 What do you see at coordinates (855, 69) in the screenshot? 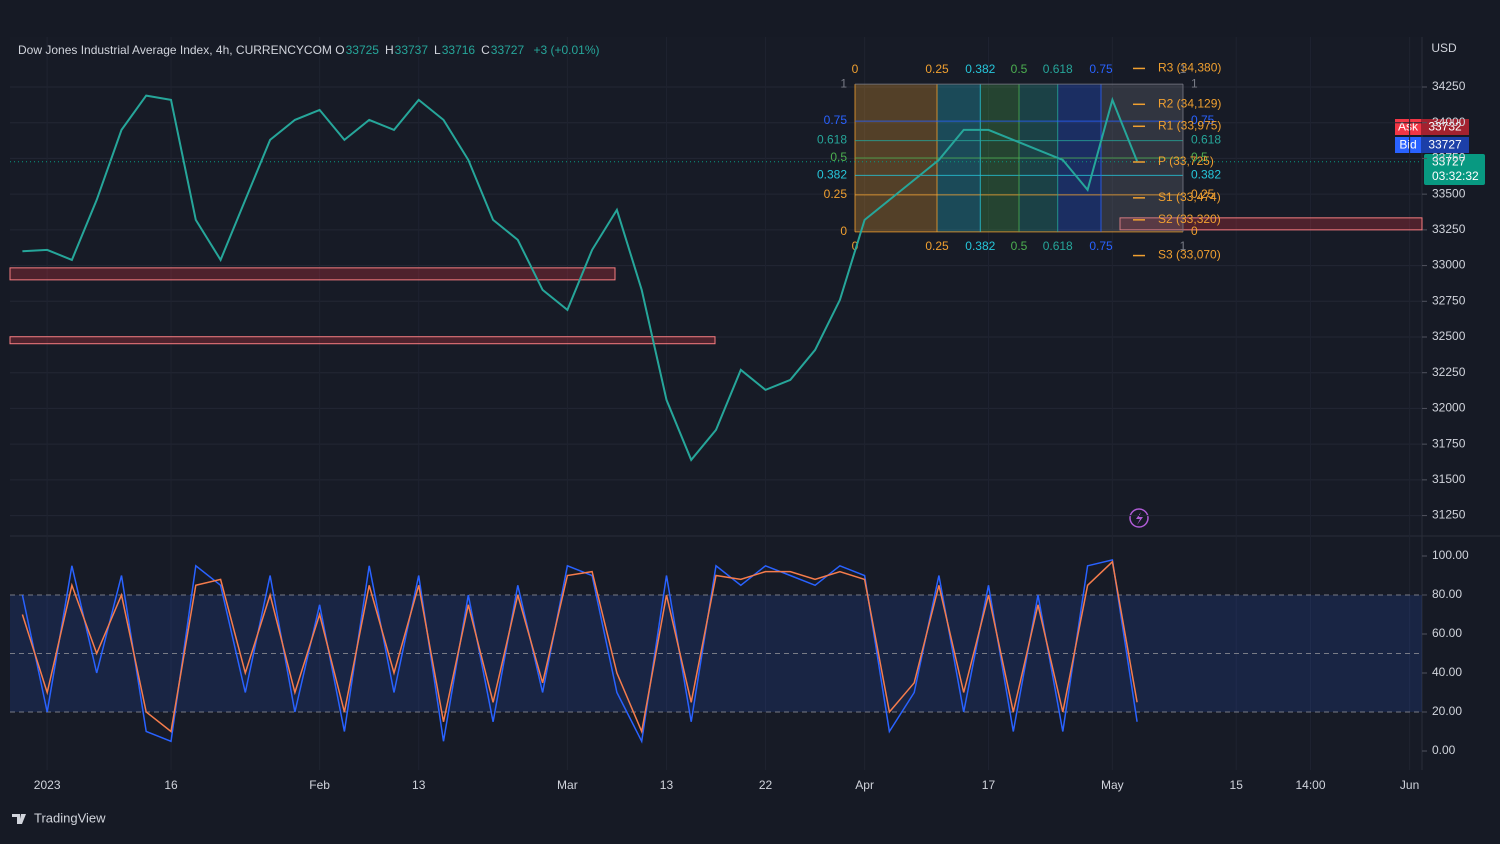
I see `fib-top-label: 0` at bounding box center [855, 69].